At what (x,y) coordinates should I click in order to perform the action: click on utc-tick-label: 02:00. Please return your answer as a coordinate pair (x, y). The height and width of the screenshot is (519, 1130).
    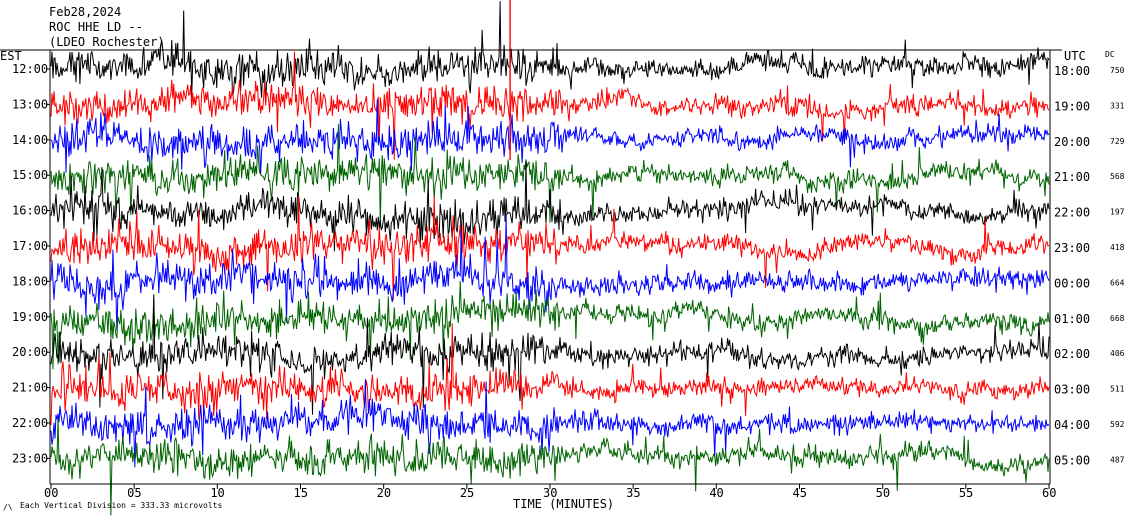
    Looking at the image, I should click on (1072, 354).